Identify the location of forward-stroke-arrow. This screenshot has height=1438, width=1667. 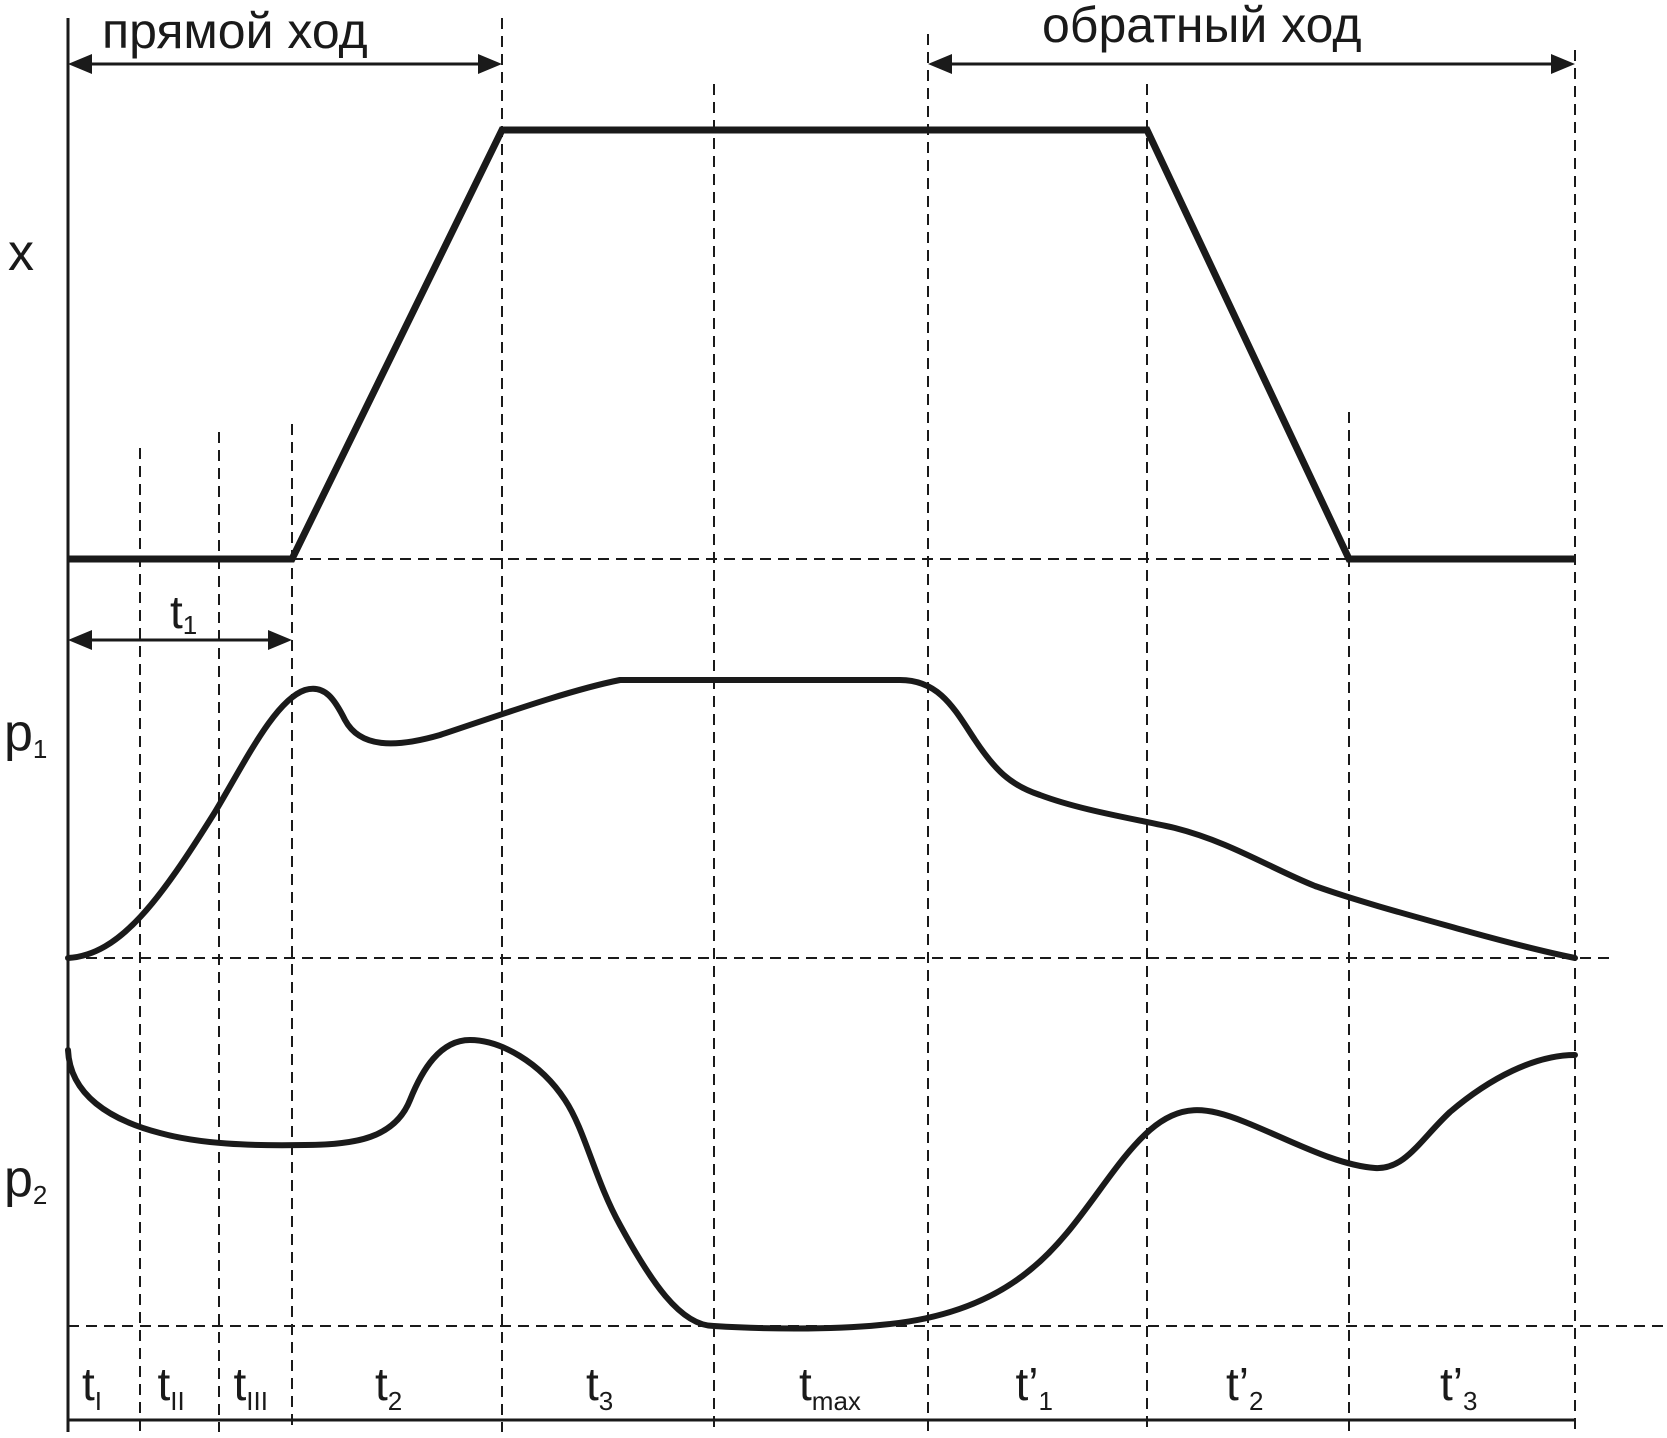
(285, 64).